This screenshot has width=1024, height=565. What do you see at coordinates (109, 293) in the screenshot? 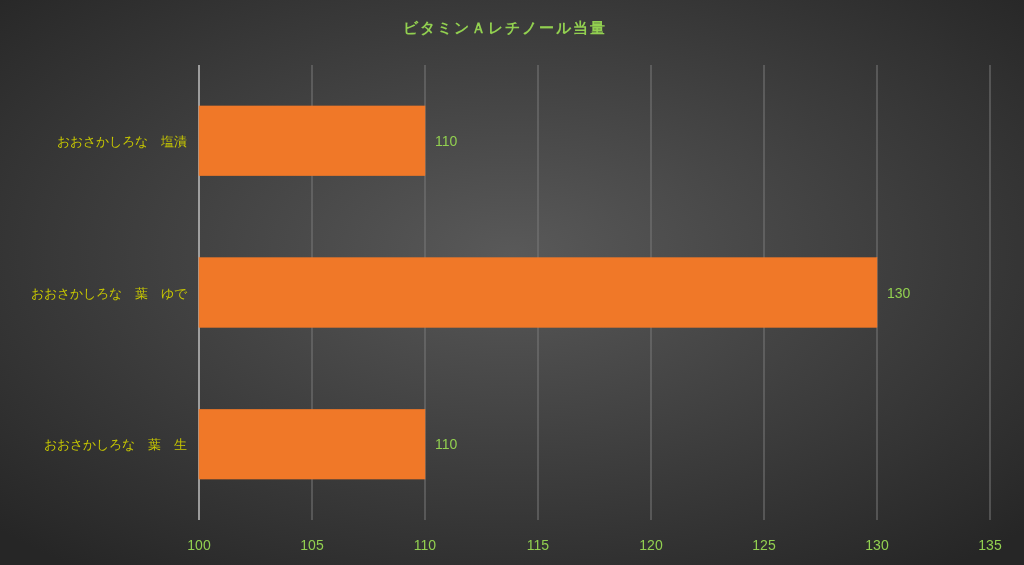
I see `y-tick-label: おおさかしろな 葉 ゆで` at bounding box center [109, 293].